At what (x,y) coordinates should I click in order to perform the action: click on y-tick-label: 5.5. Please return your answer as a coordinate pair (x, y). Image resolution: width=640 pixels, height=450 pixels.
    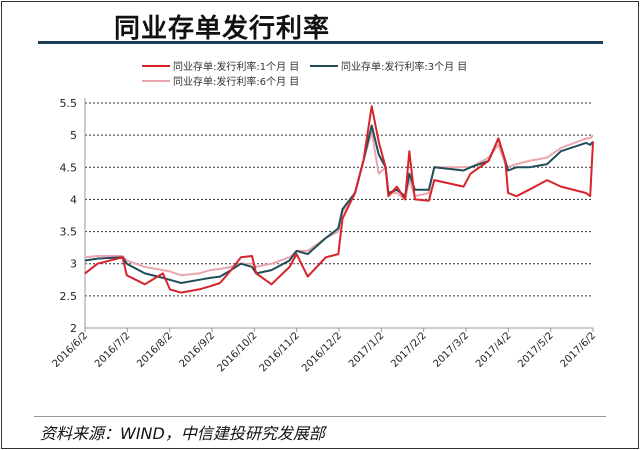
    Looking at the image, I should click on (69, 103).